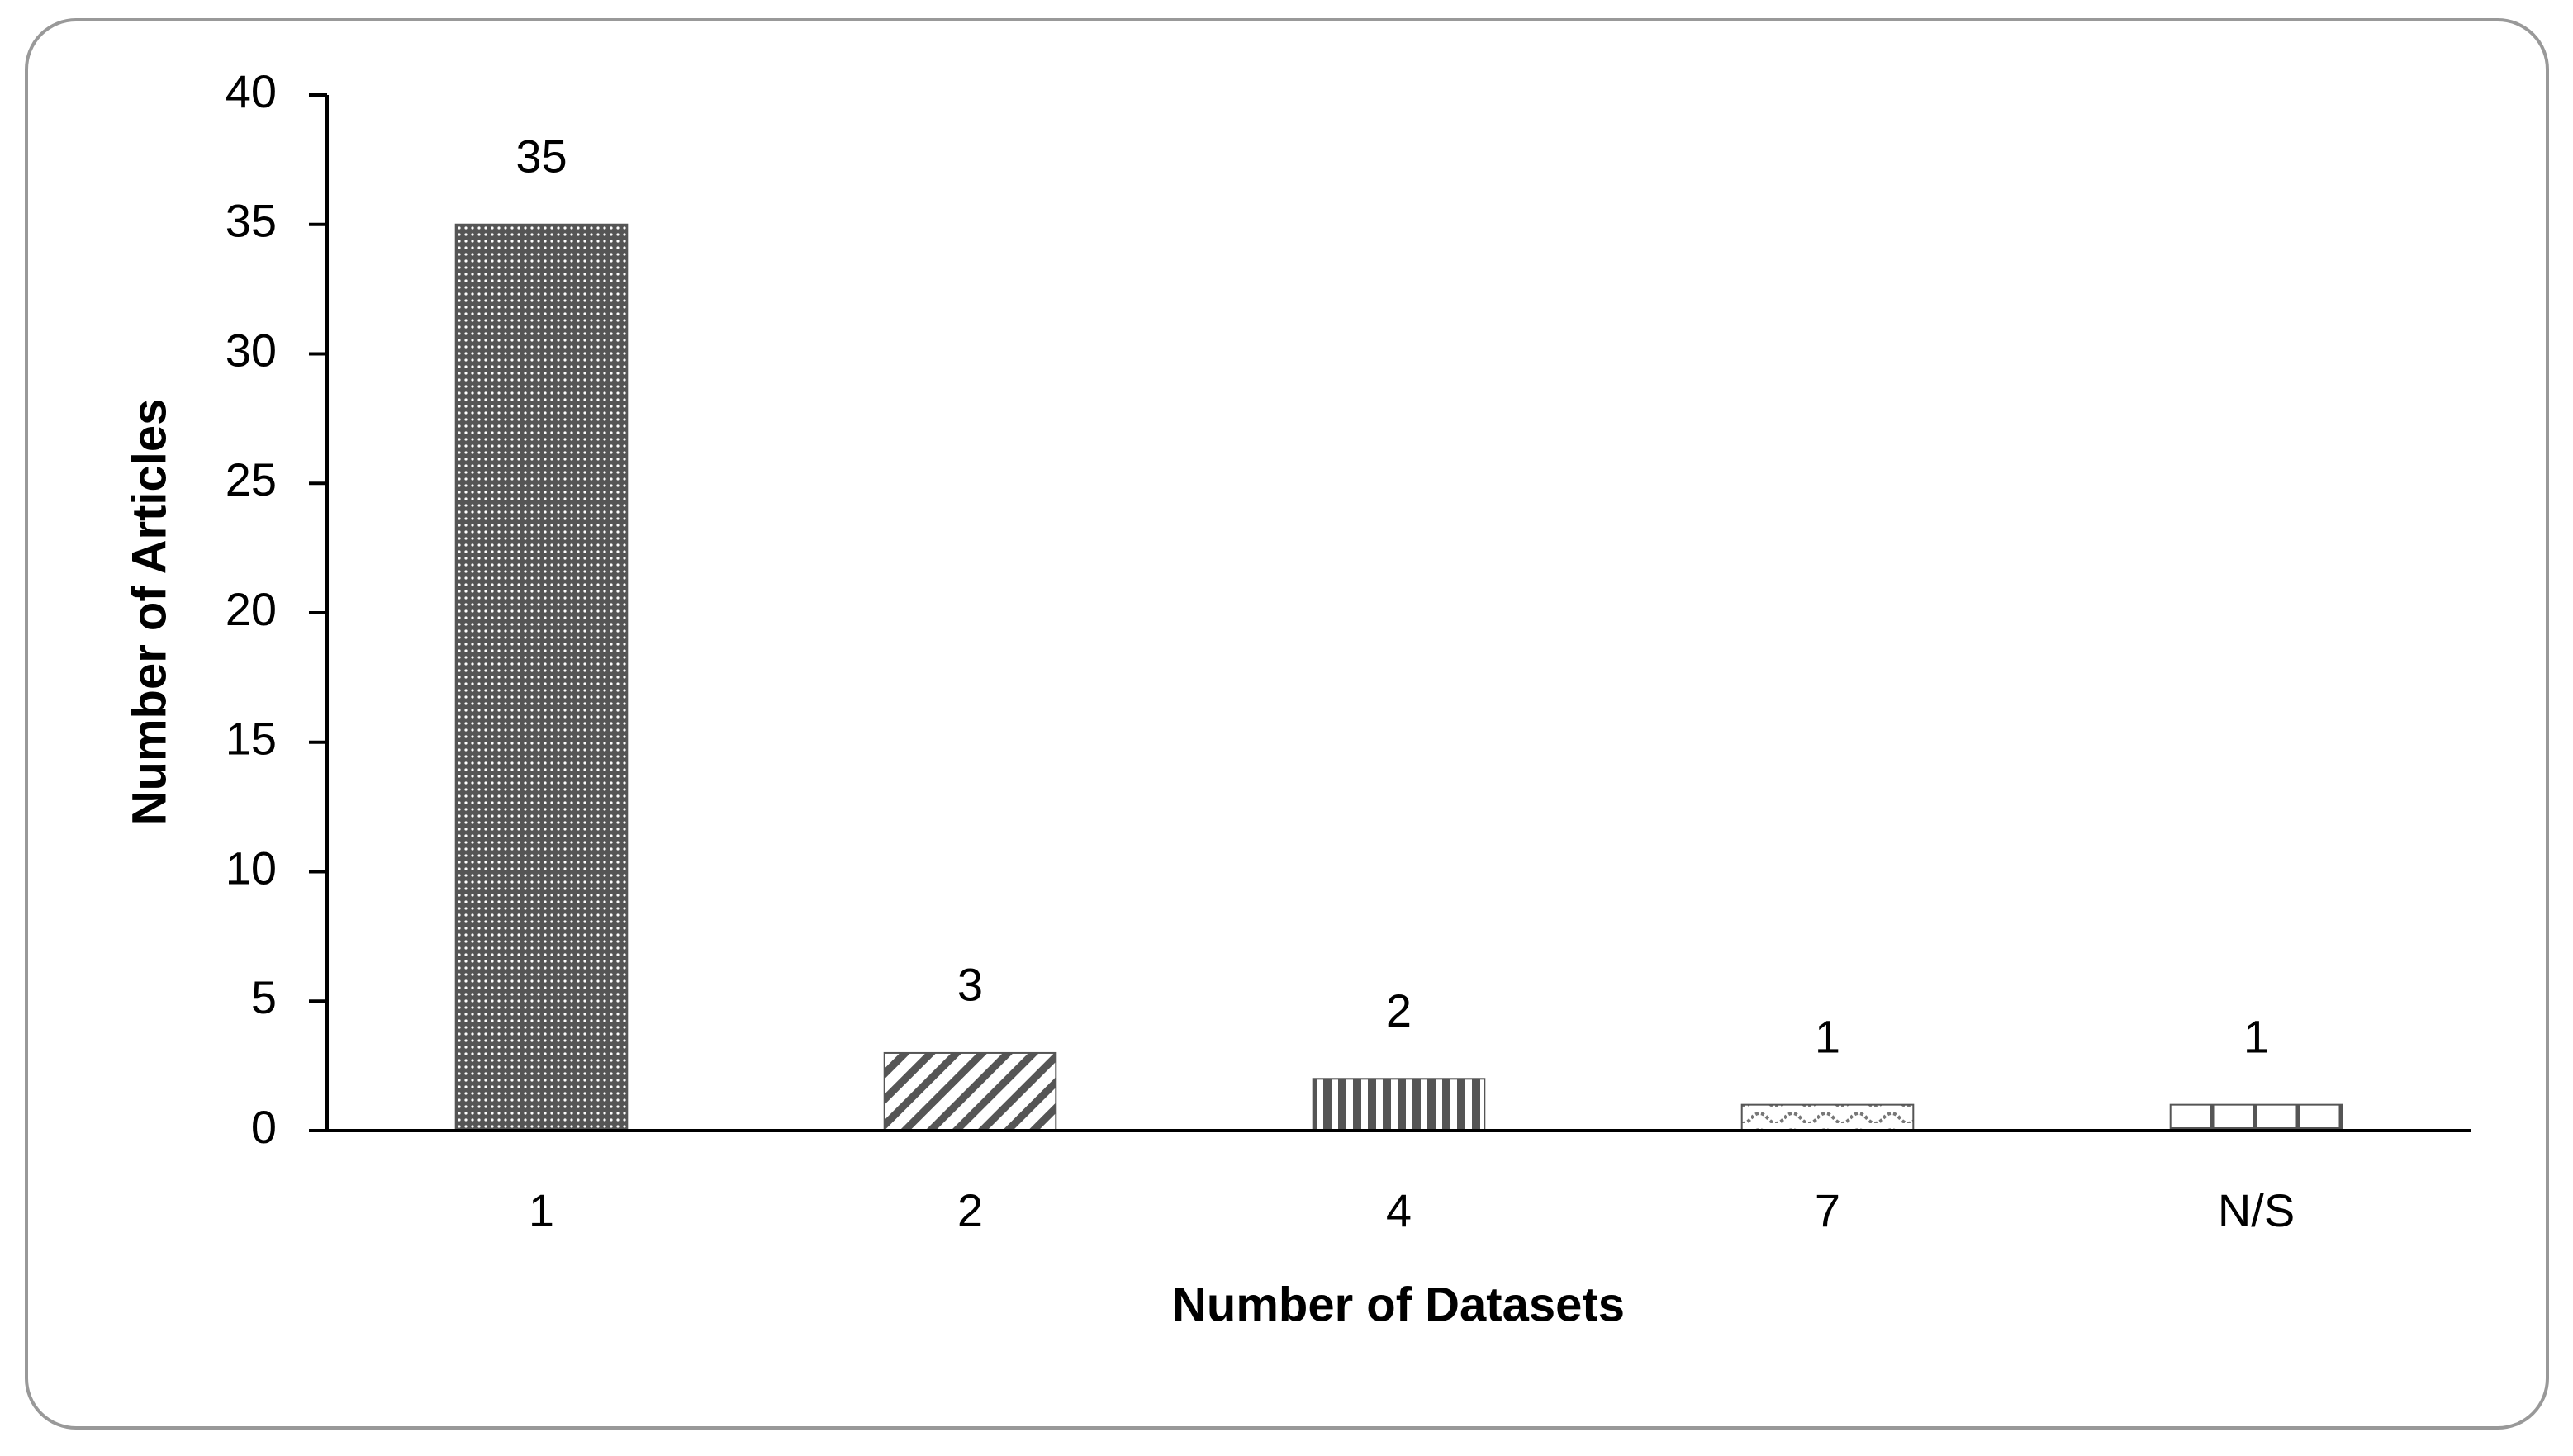 This screenshot has width=2573, height=1456. Describe the element at coordinates (251, 479) in the screenshot. I see `y-tick-label: 25` at that location.